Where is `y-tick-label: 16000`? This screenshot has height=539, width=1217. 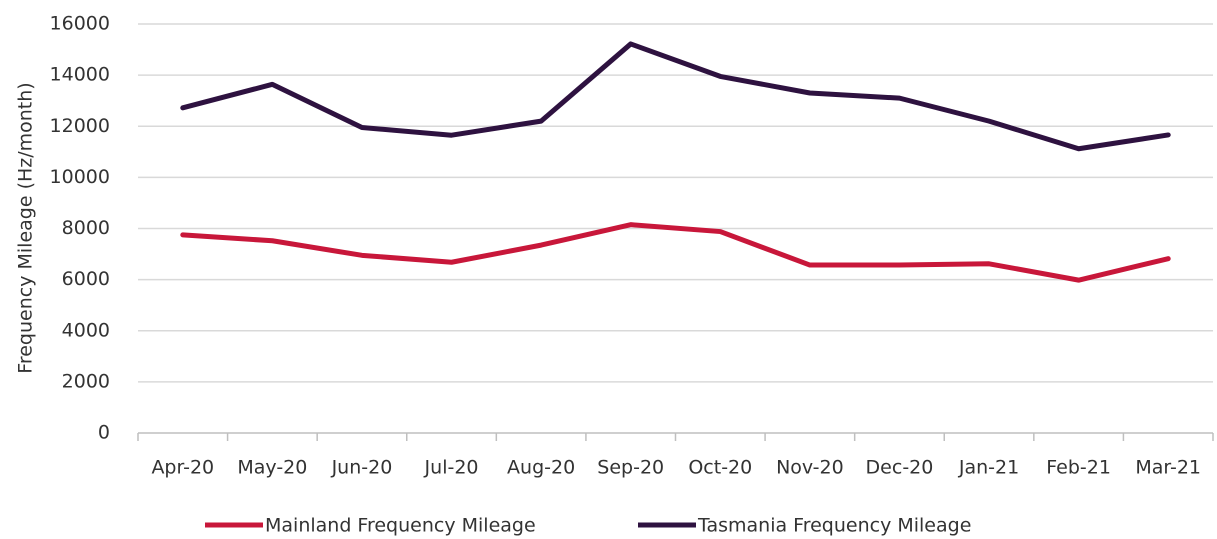 y-tick-label: 16000 is located at coordinates (80, 24).